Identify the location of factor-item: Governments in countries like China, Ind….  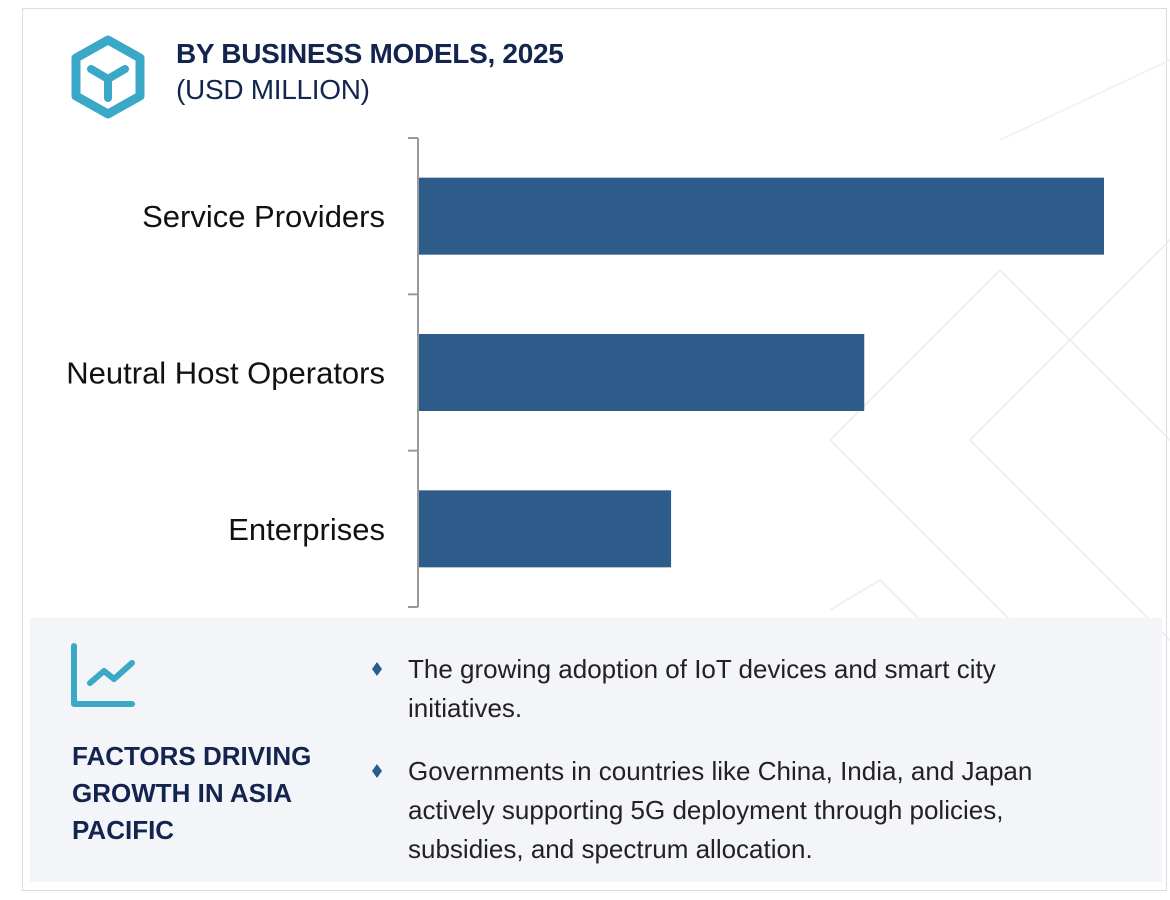
(730, 810).